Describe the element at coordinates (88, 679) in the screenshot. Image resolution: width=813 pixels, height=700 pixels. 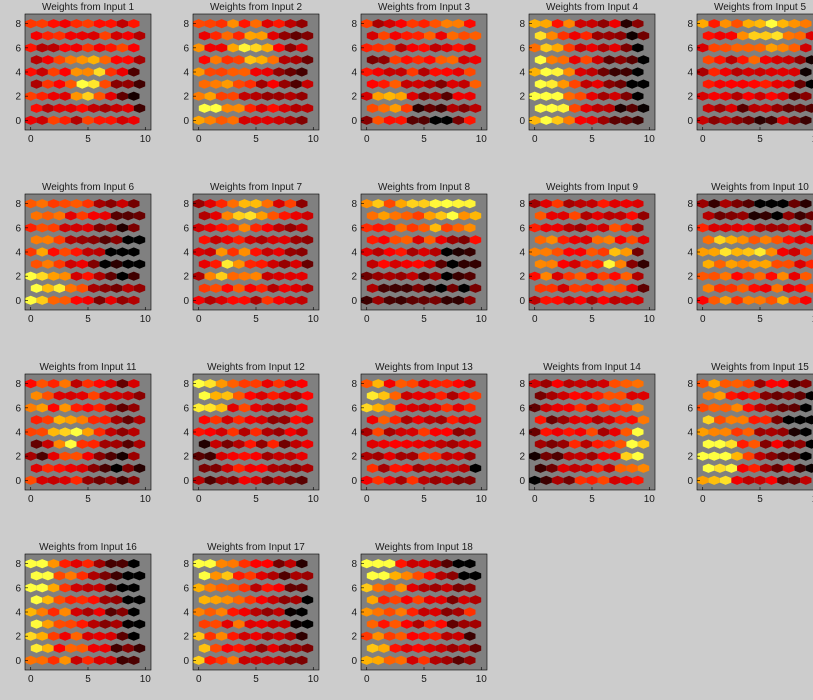
I see `x-tick-label: 5` at that location.